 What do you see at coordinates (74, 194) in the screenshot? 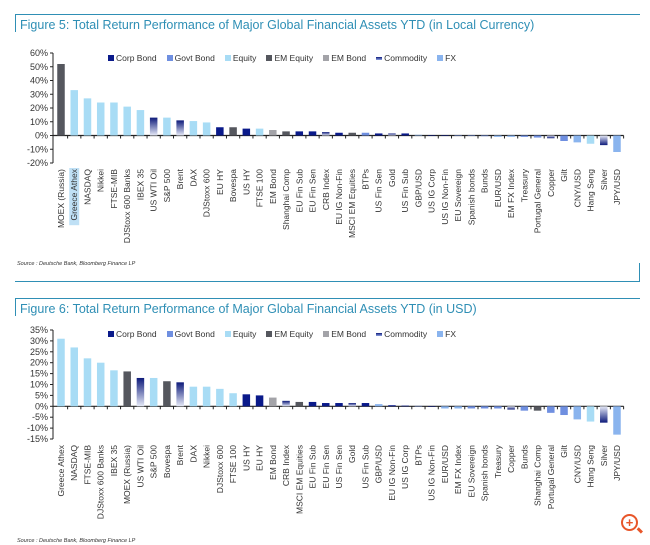
I see `x-tick-label: Greece Athex` at bounding box center [74, 194].